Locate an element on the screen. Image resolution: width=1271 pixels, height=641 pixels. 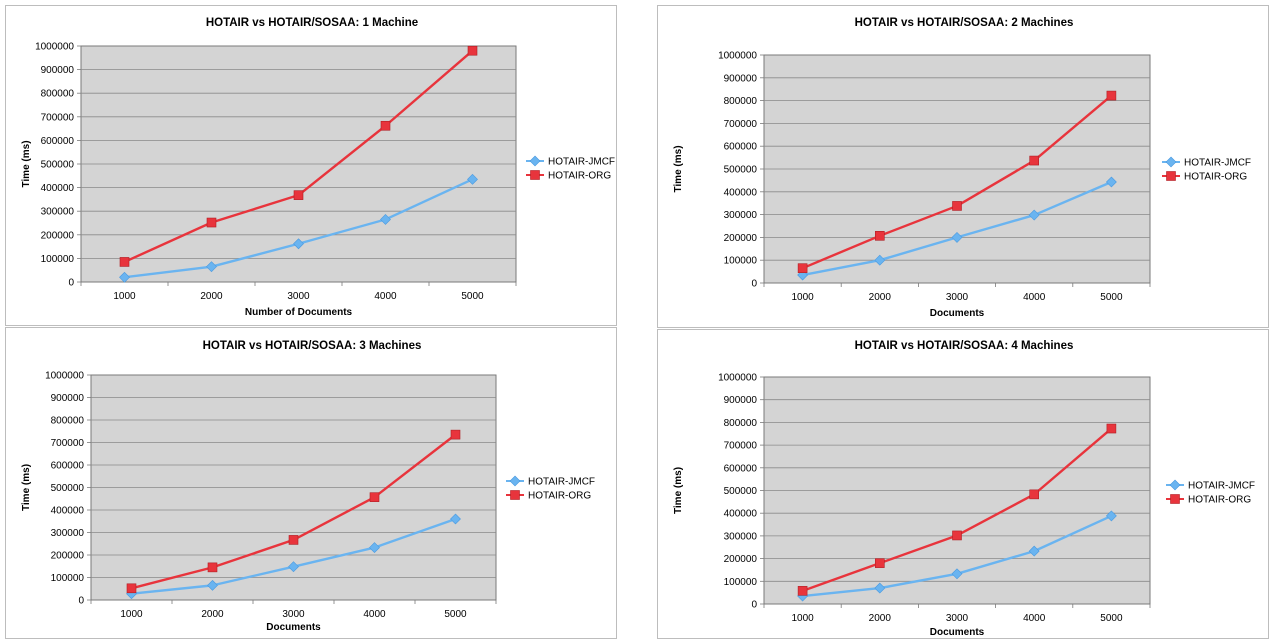
series-hotair-jmcf is located at coordinates (298, 228).